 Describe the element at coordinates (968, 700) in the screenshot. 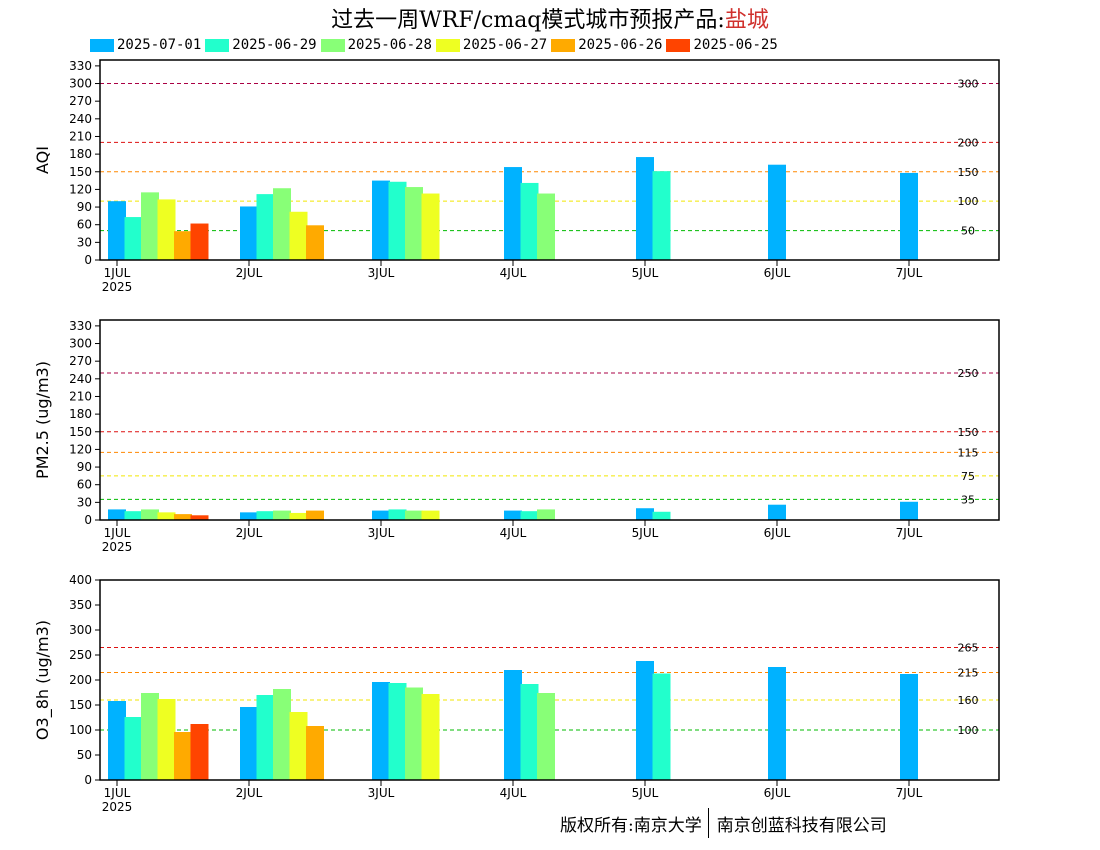

I see `threshold-label: 160` at that location.